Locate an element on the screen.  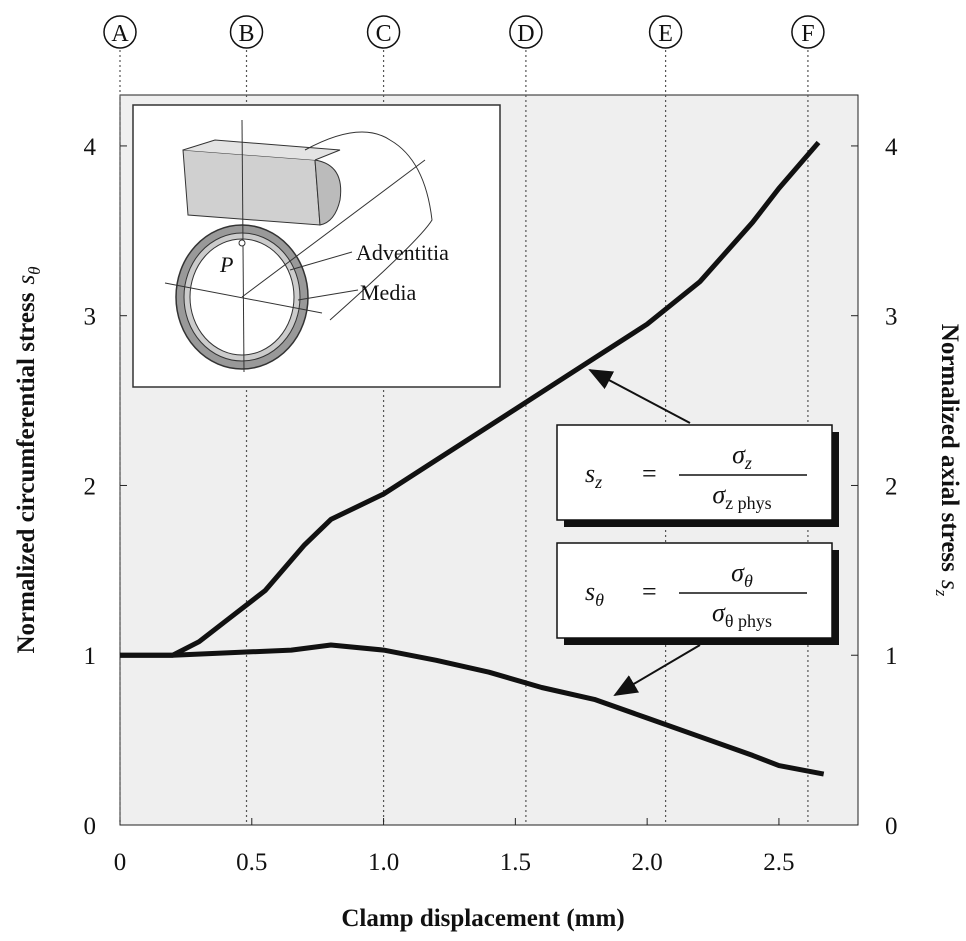
marker-label: C is located at coordinates (384, 34).